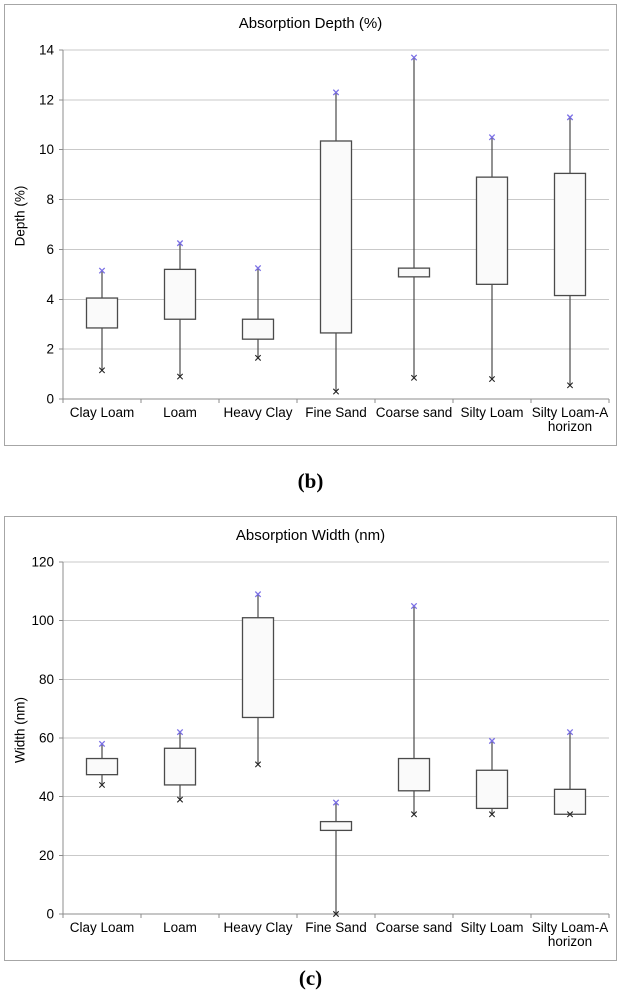 The width and height of the screenshot is (621, 1004). I want to click on y-tick-label: 6, so click(50, 249).